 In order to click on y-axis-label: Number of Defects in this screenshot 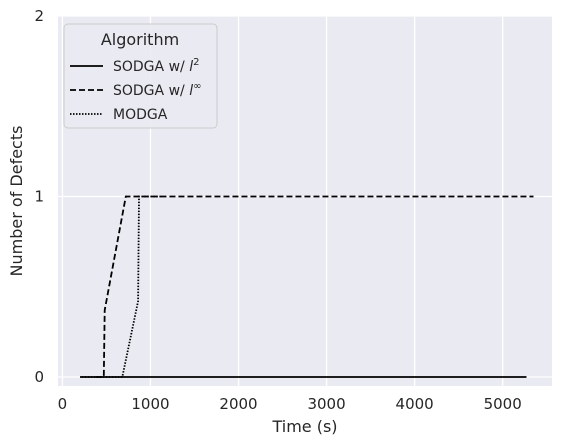, I will do `click(16, 201)`.